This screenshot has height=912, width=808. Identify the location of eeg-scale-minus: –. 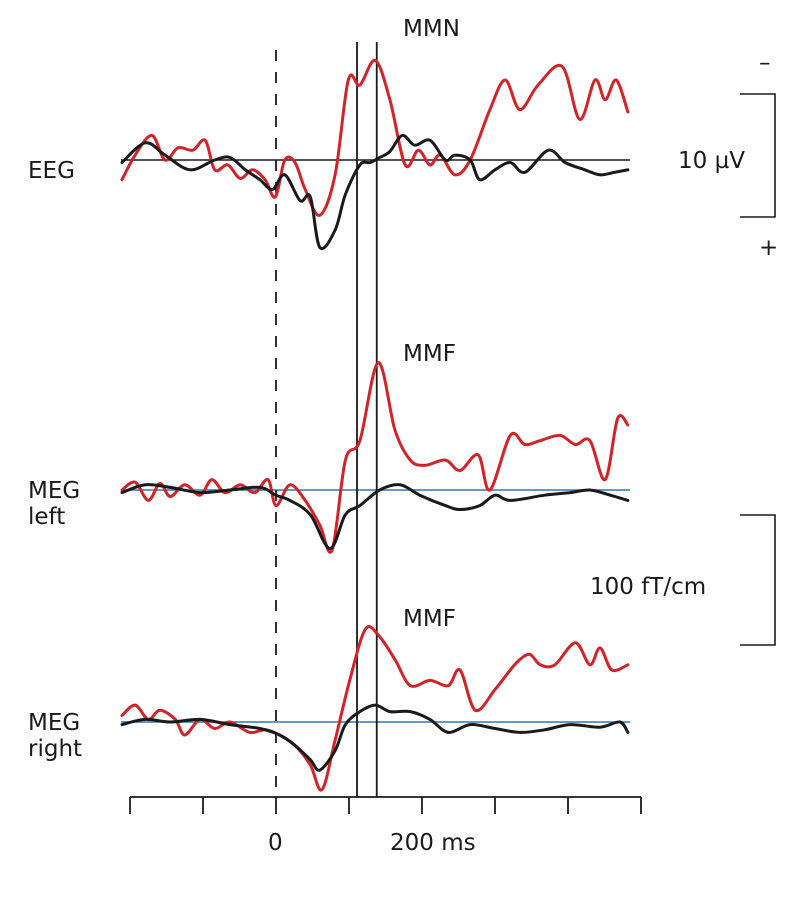
(765, 63).